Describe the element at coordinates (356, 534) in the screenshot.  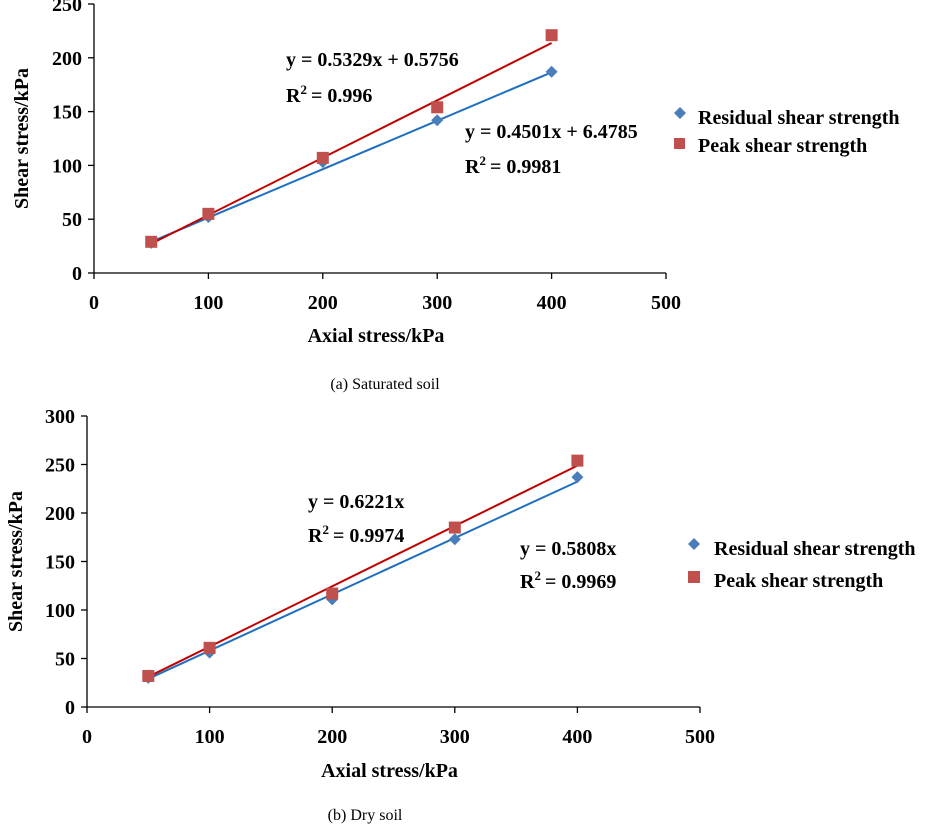
I see `peak-trendline-r2: R2 = 0.9974` at that location.